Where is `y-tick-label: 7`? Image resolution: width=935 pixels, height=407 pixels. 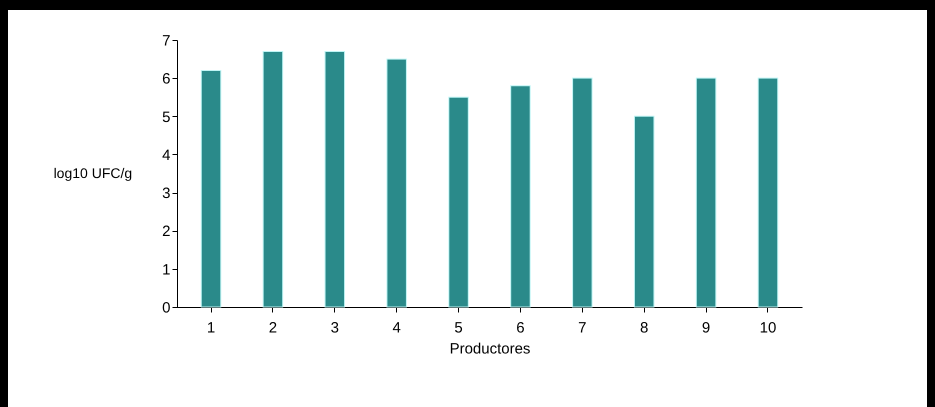 y-tick-label: 7 is located at coordinates (166, 41).